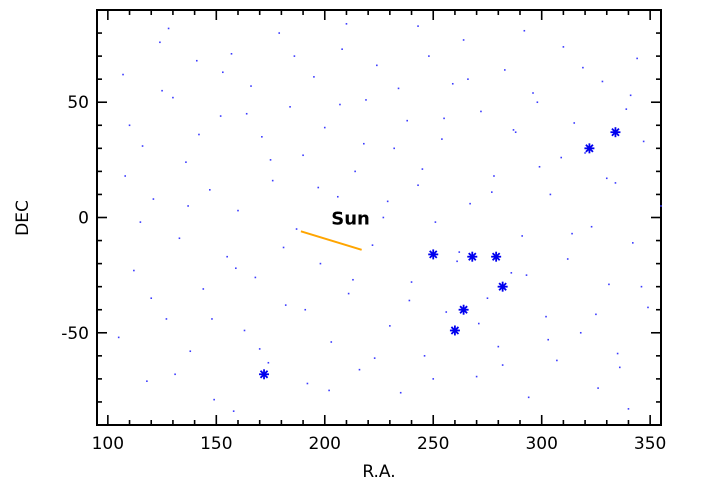 The height and width of the screenshot is (487, 722). Describe the element at coordinates (75, 334) in the screenshot. I see `y-tick-label: -50` at that location.